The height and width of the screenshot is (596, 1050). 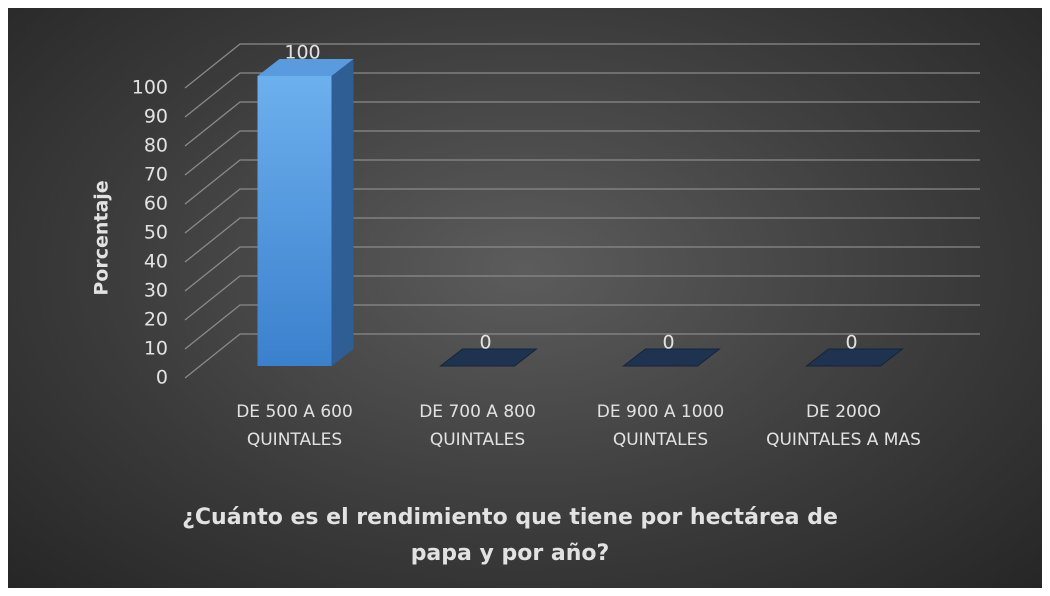 What do you see at coordinates (477, 426) in the screenshot?
I see `x-tick-label: DE 700 A 800 QUINTALES` at bounding box center [477, 426].